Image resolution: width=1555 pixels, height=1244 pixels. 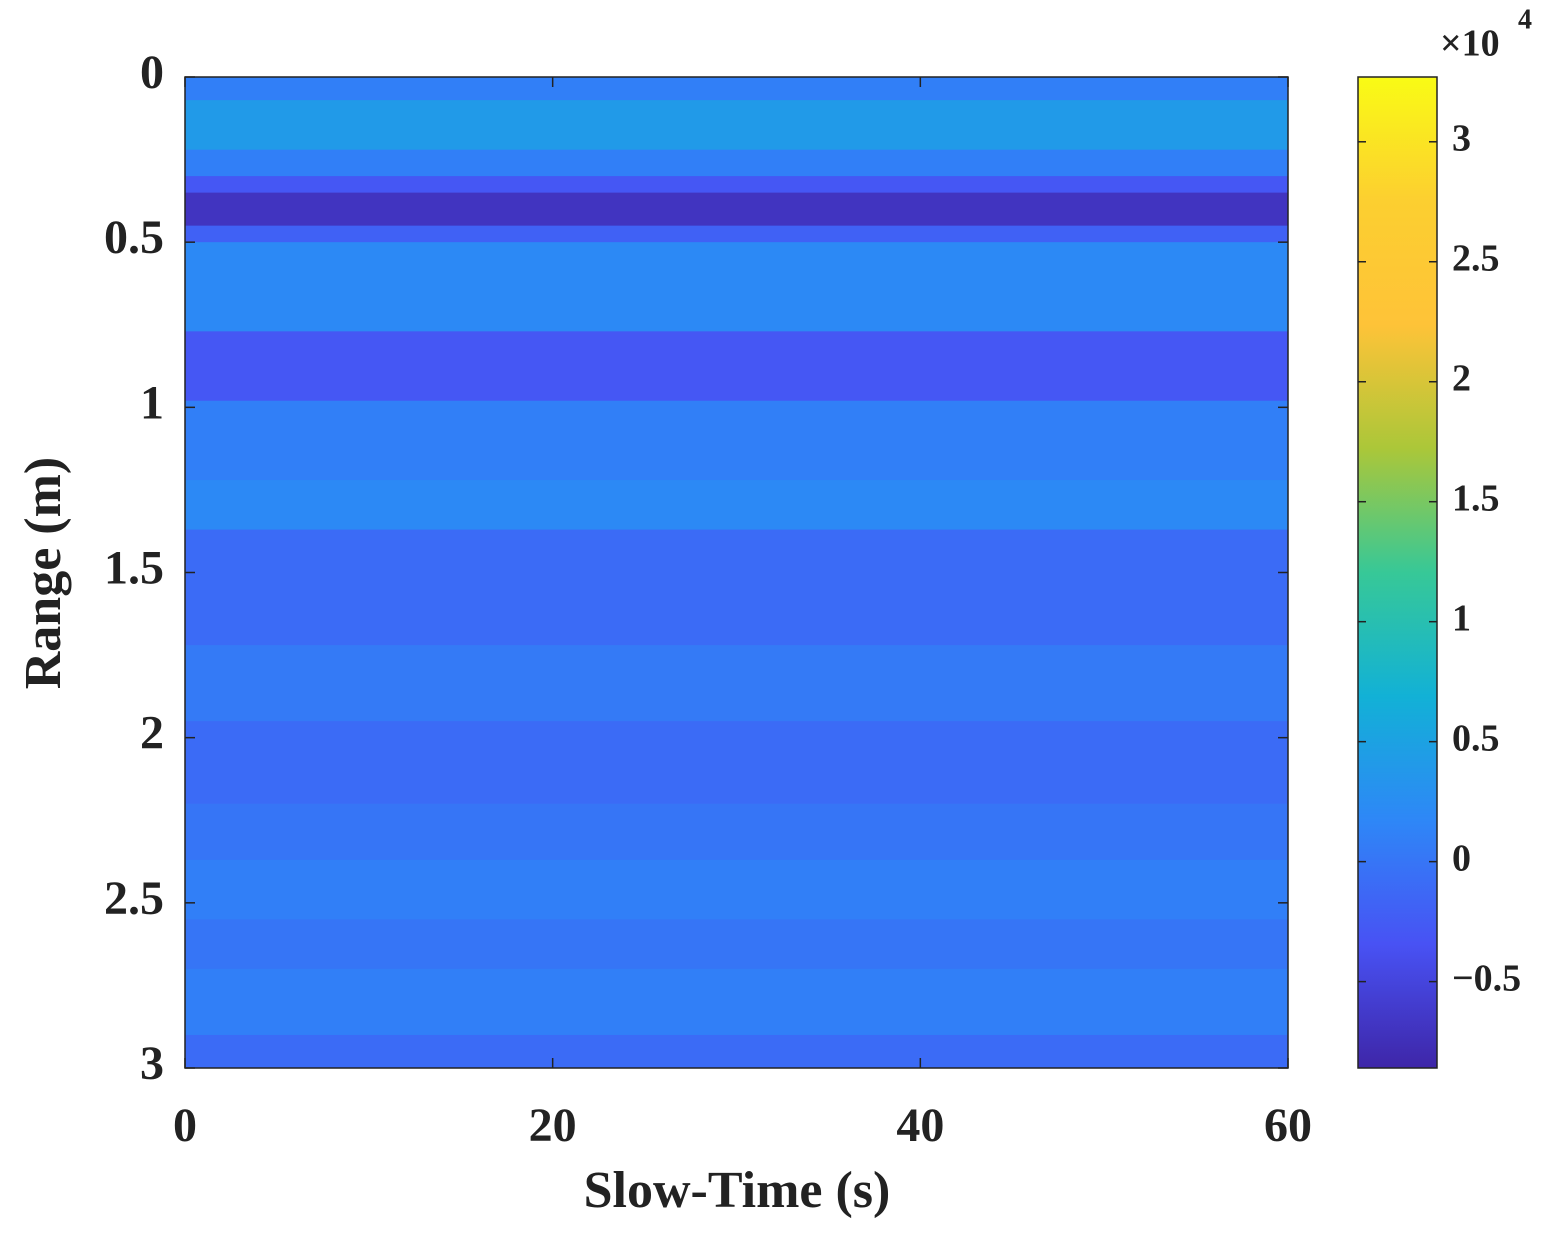 I want to click on colorbar-tick-label: 1.5, so click(x=1476, y=498).